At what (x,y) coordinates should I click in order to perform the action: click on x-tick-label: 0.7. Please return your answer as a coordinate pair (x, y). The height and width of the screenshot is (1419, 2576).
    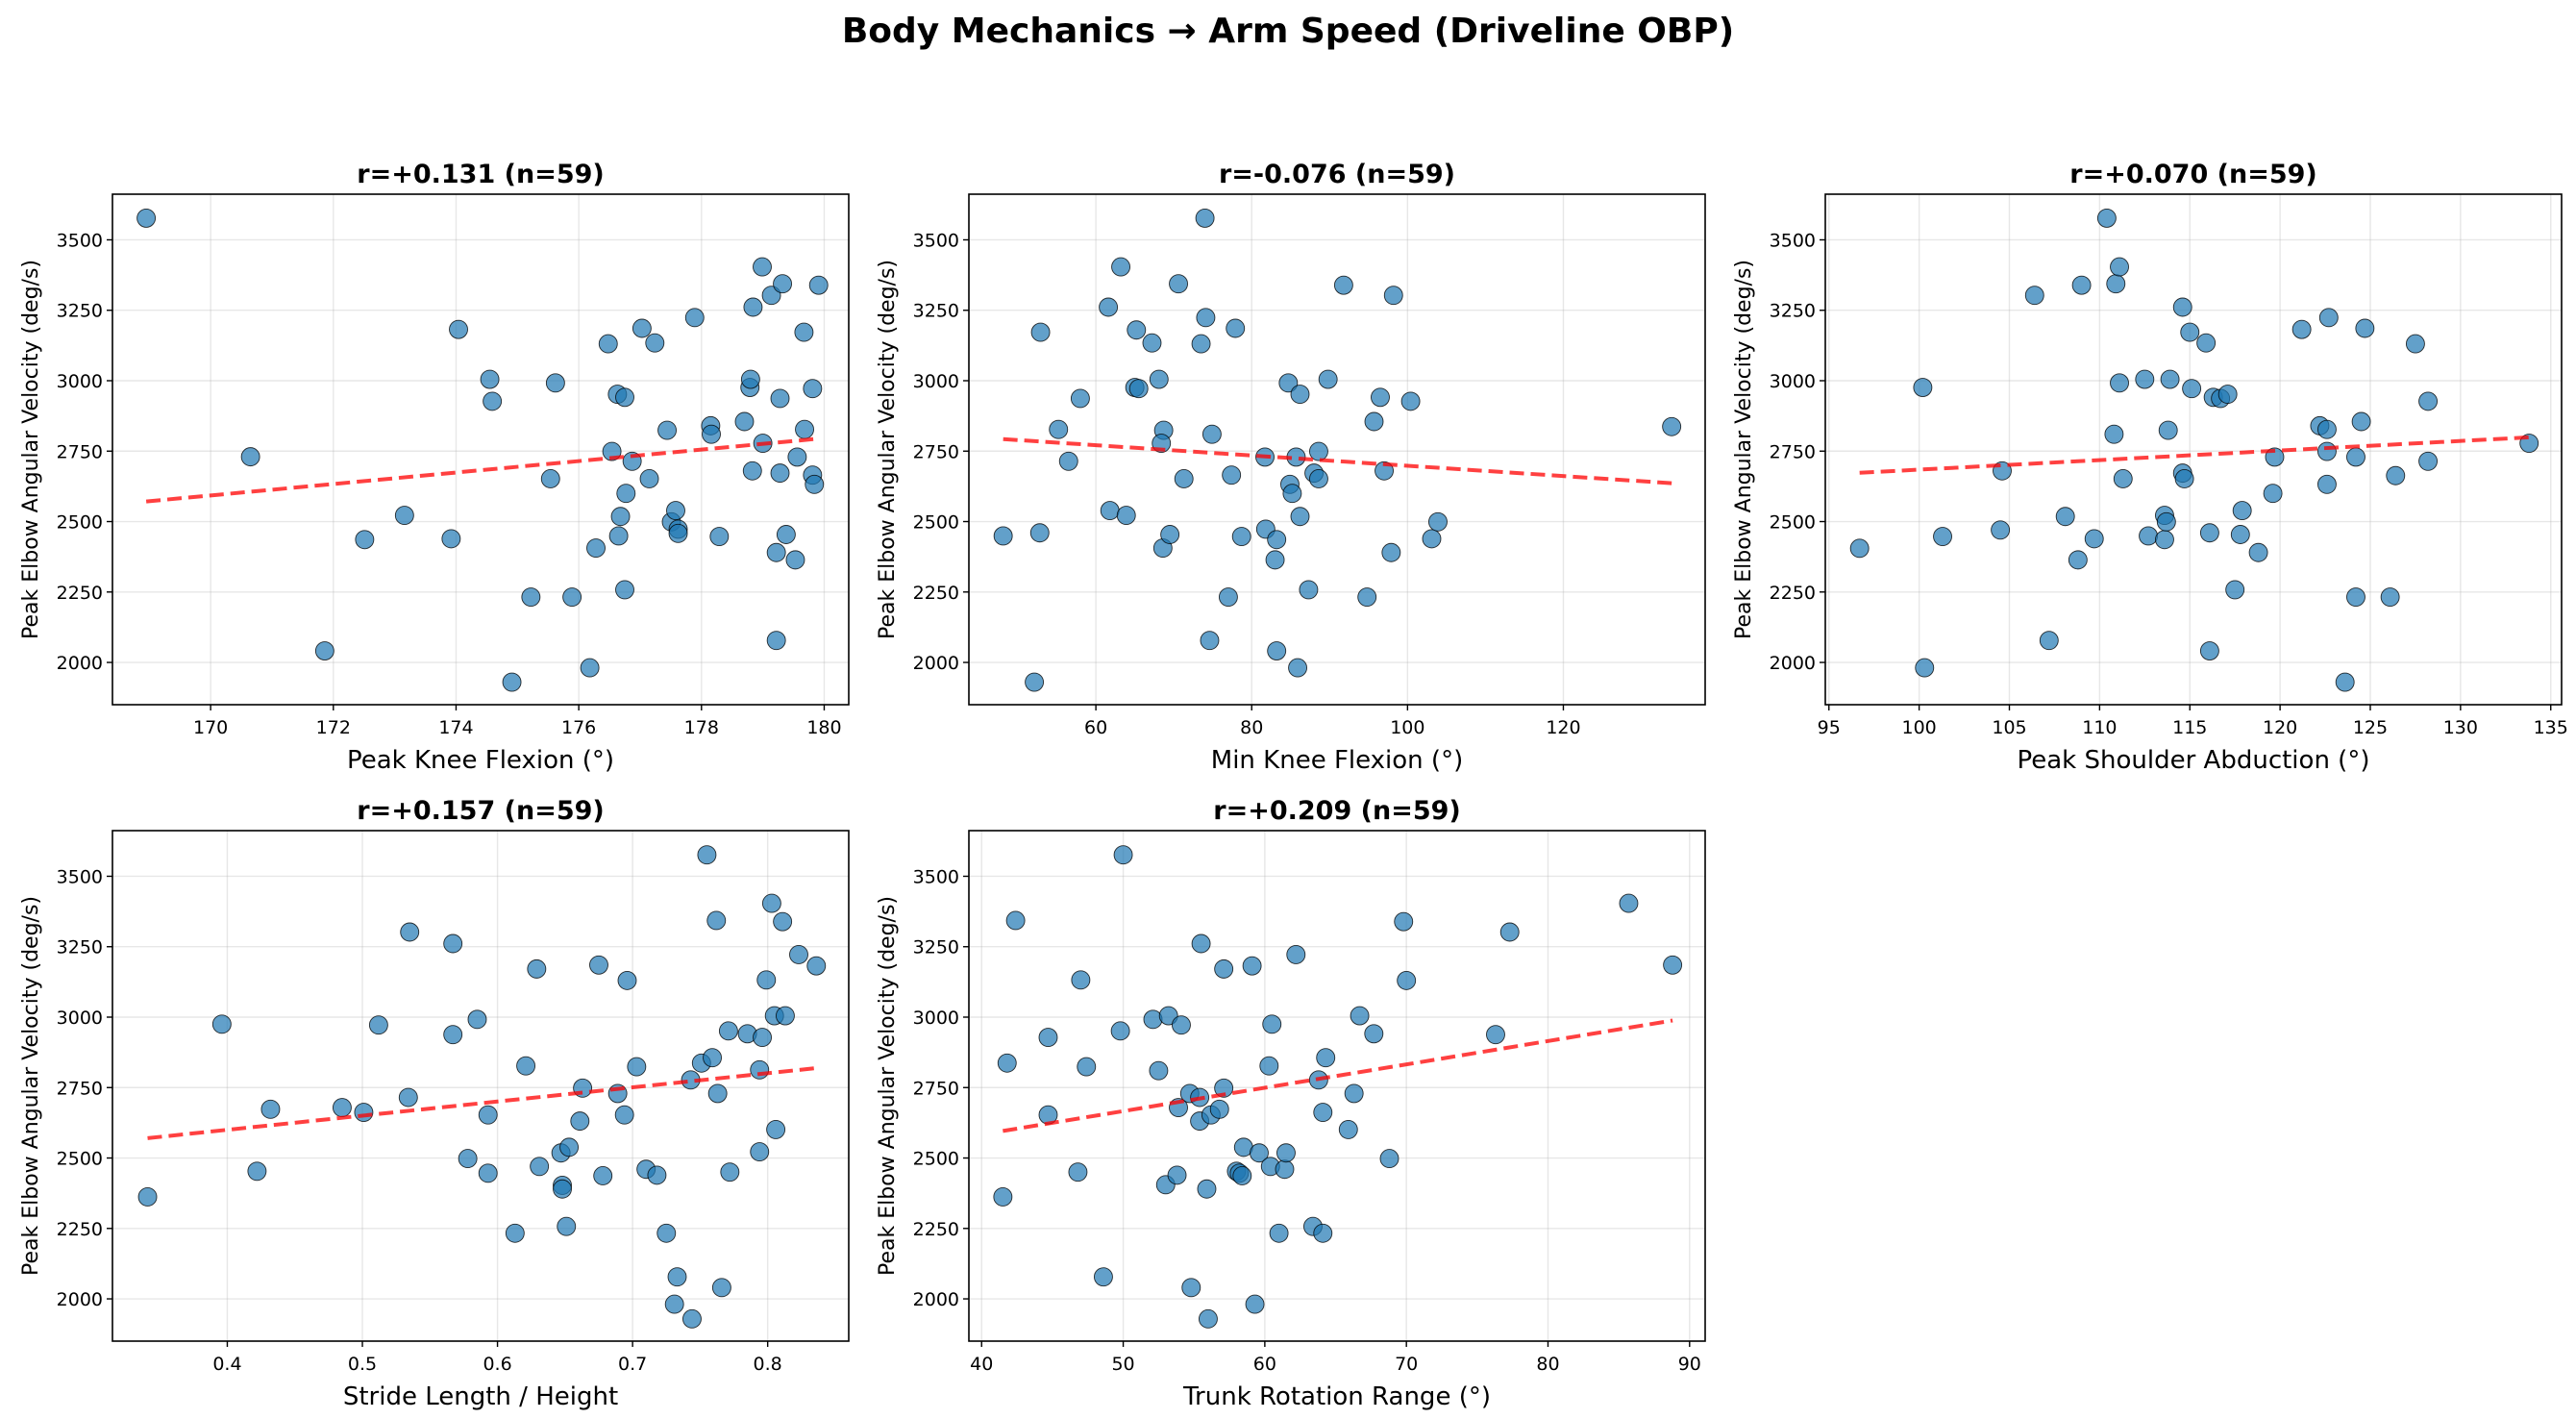
    Looking at the image, I should click on (633, 1364).